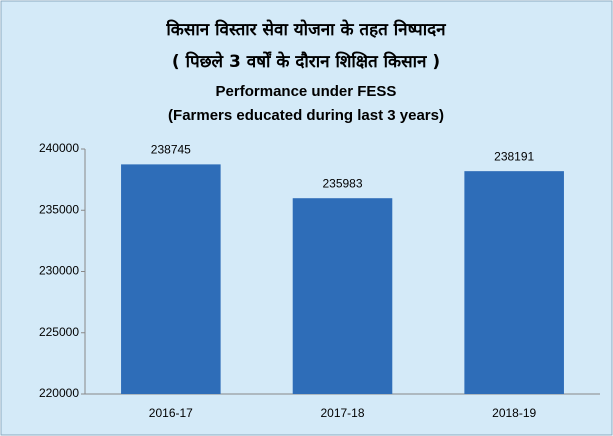 The image size is (613, 436). I want to click on data-label: 238191, so click(514, 156).